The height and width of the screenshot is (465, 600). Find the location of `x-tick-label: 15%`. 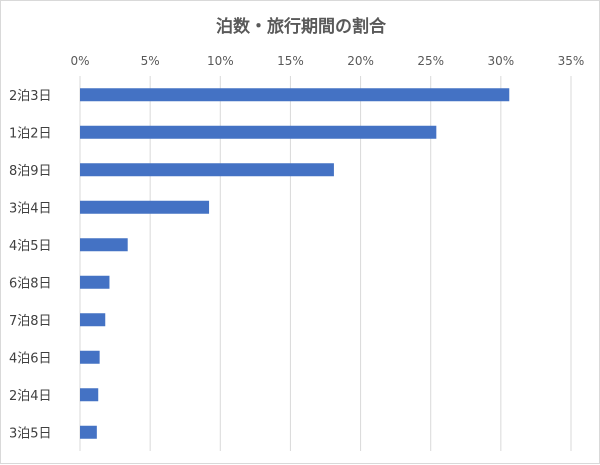

x-tick-label: 15% is located at coordinates (290, 61).